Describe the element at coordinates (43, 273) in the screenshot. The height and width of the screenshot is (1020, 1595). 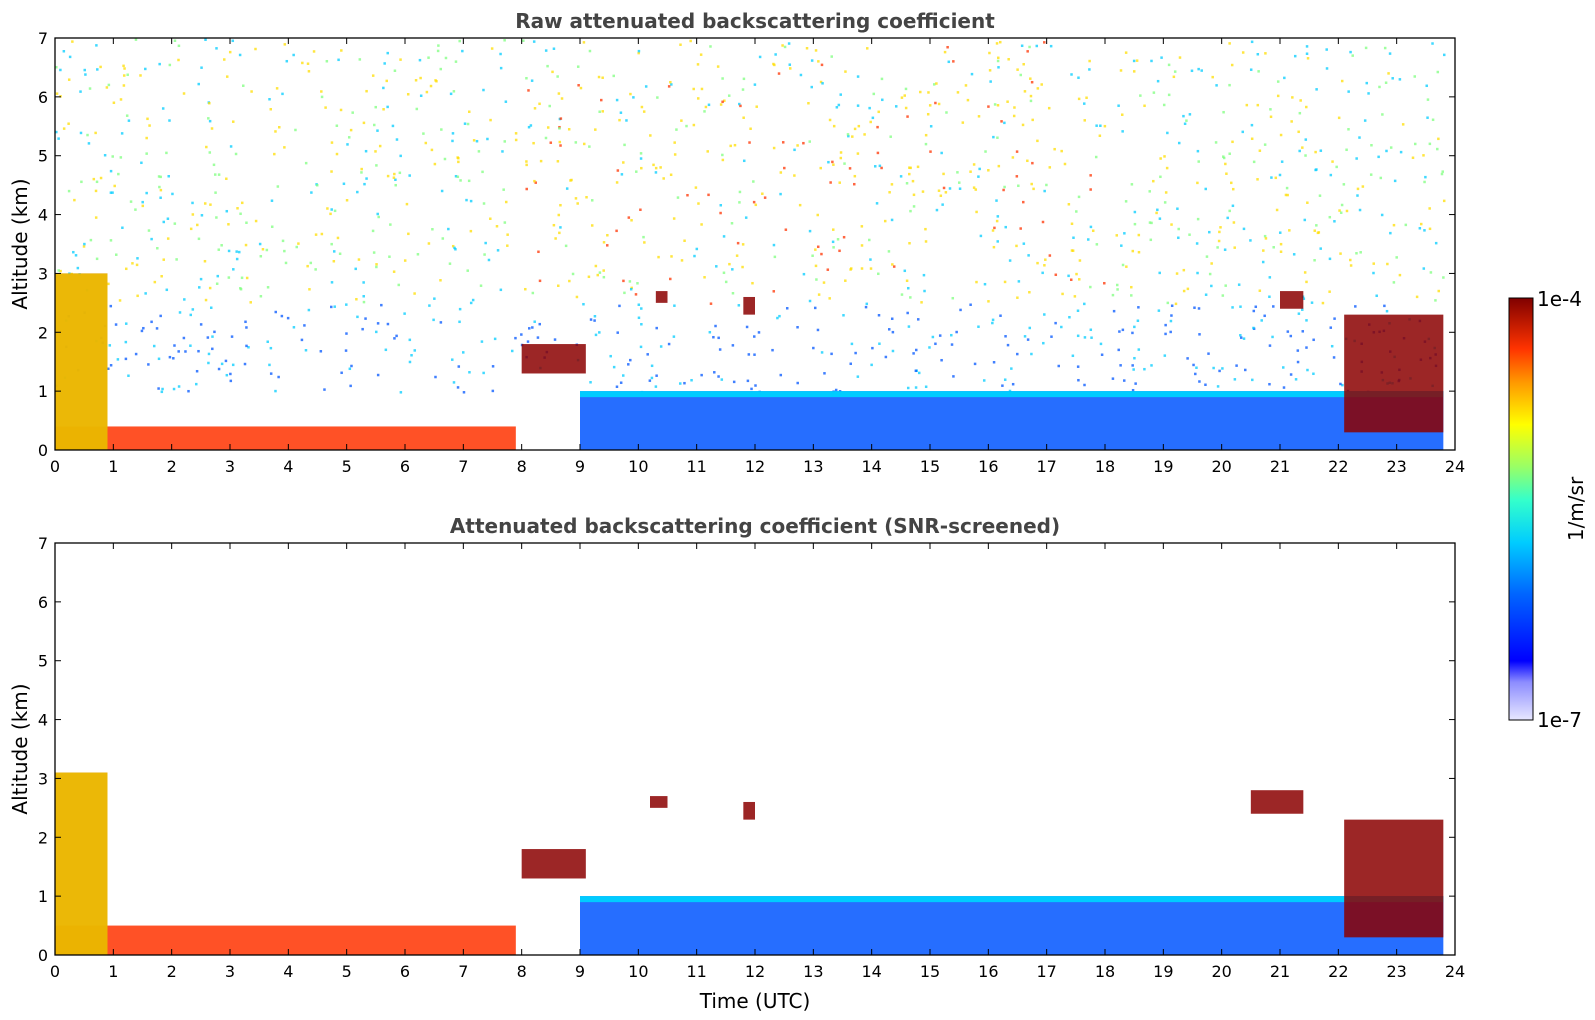
I see `y-tick-label: 3` at that location.